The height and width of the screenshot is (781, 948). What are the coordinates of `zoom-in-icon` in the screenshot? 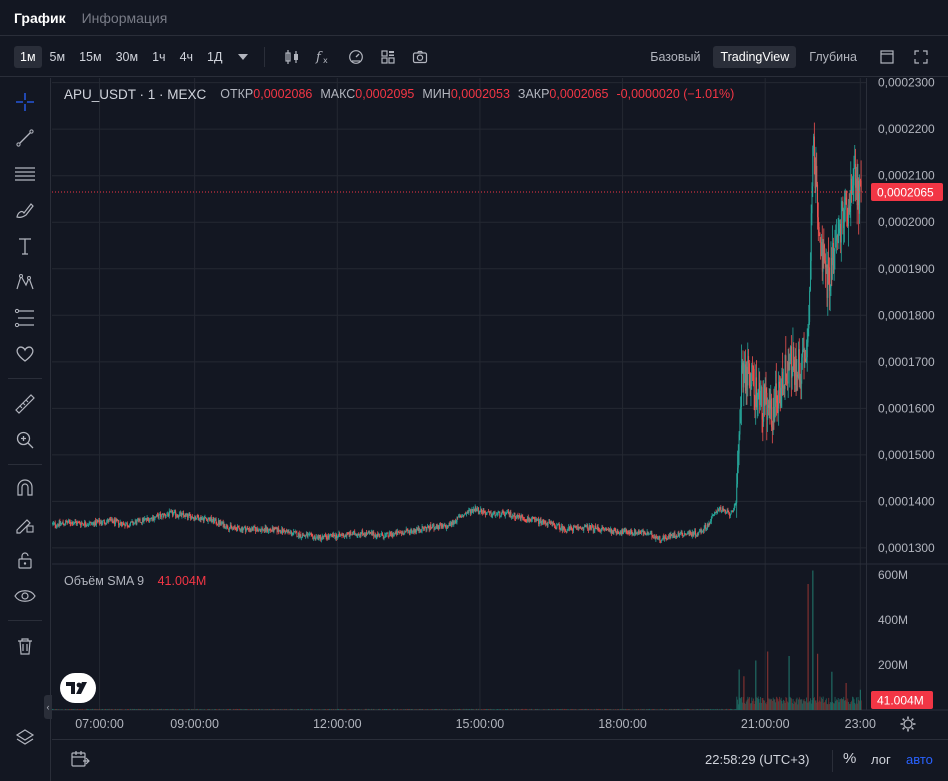 It's located at (25, 440).